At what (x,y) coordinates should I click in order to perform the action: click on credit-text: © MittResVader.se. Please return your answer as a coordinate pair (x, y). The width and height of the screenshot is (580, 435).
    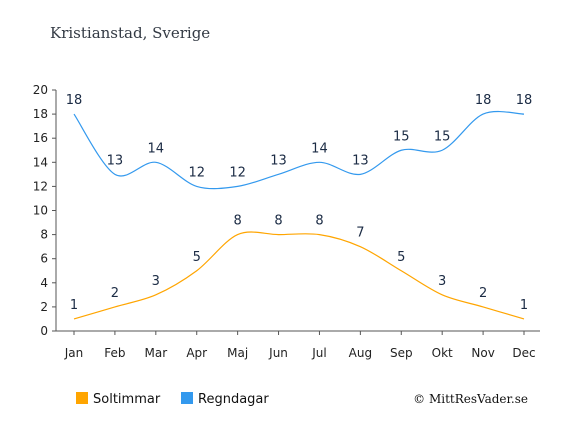
    Looking at the image, I should click on (470, 399).